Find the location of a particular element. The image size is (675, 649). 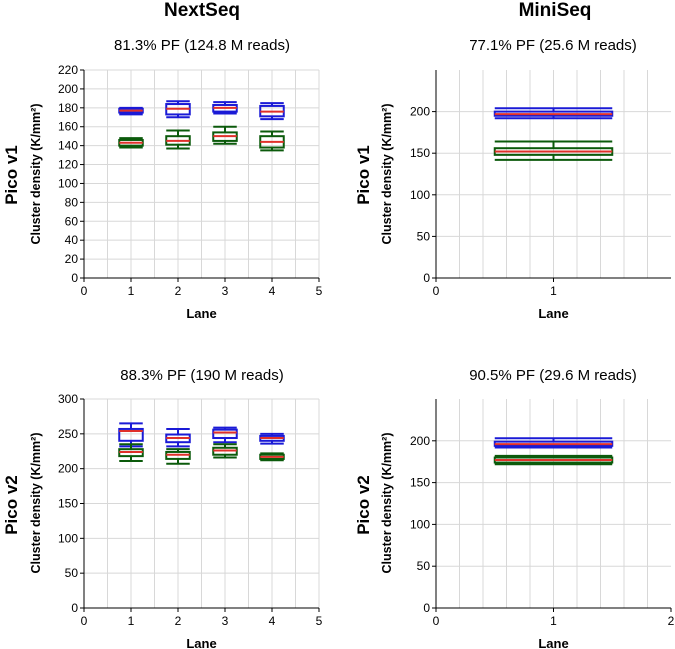

panel-miniseq-v1 is located at coordinates (551, 176).